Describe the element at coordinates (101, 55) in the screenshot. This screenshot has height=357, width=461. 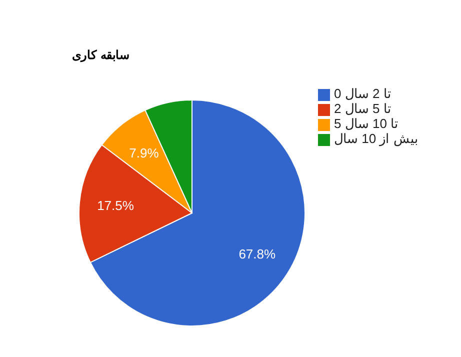
I see `chart-title: سابقه کاری` at that location.